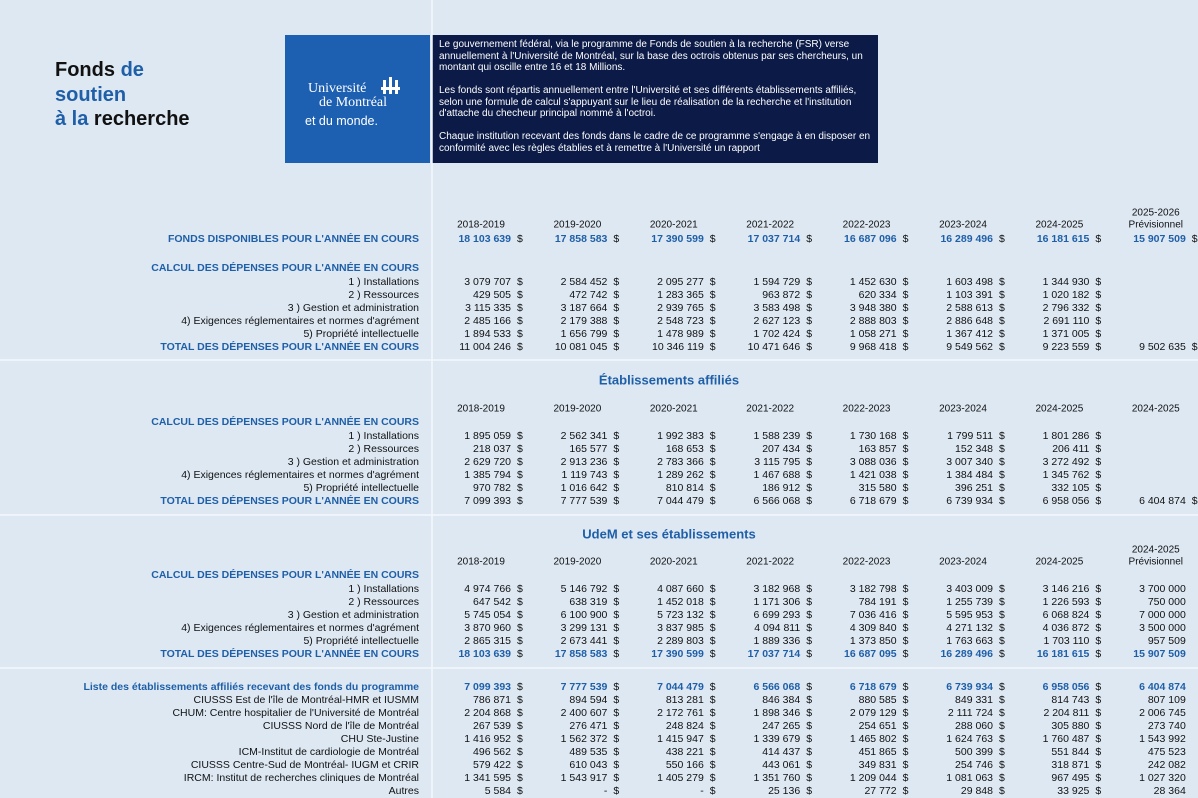  Describe the element at coordinates (770, 225) in the screenshot. I see `year-header: 2021-2022` at that location.